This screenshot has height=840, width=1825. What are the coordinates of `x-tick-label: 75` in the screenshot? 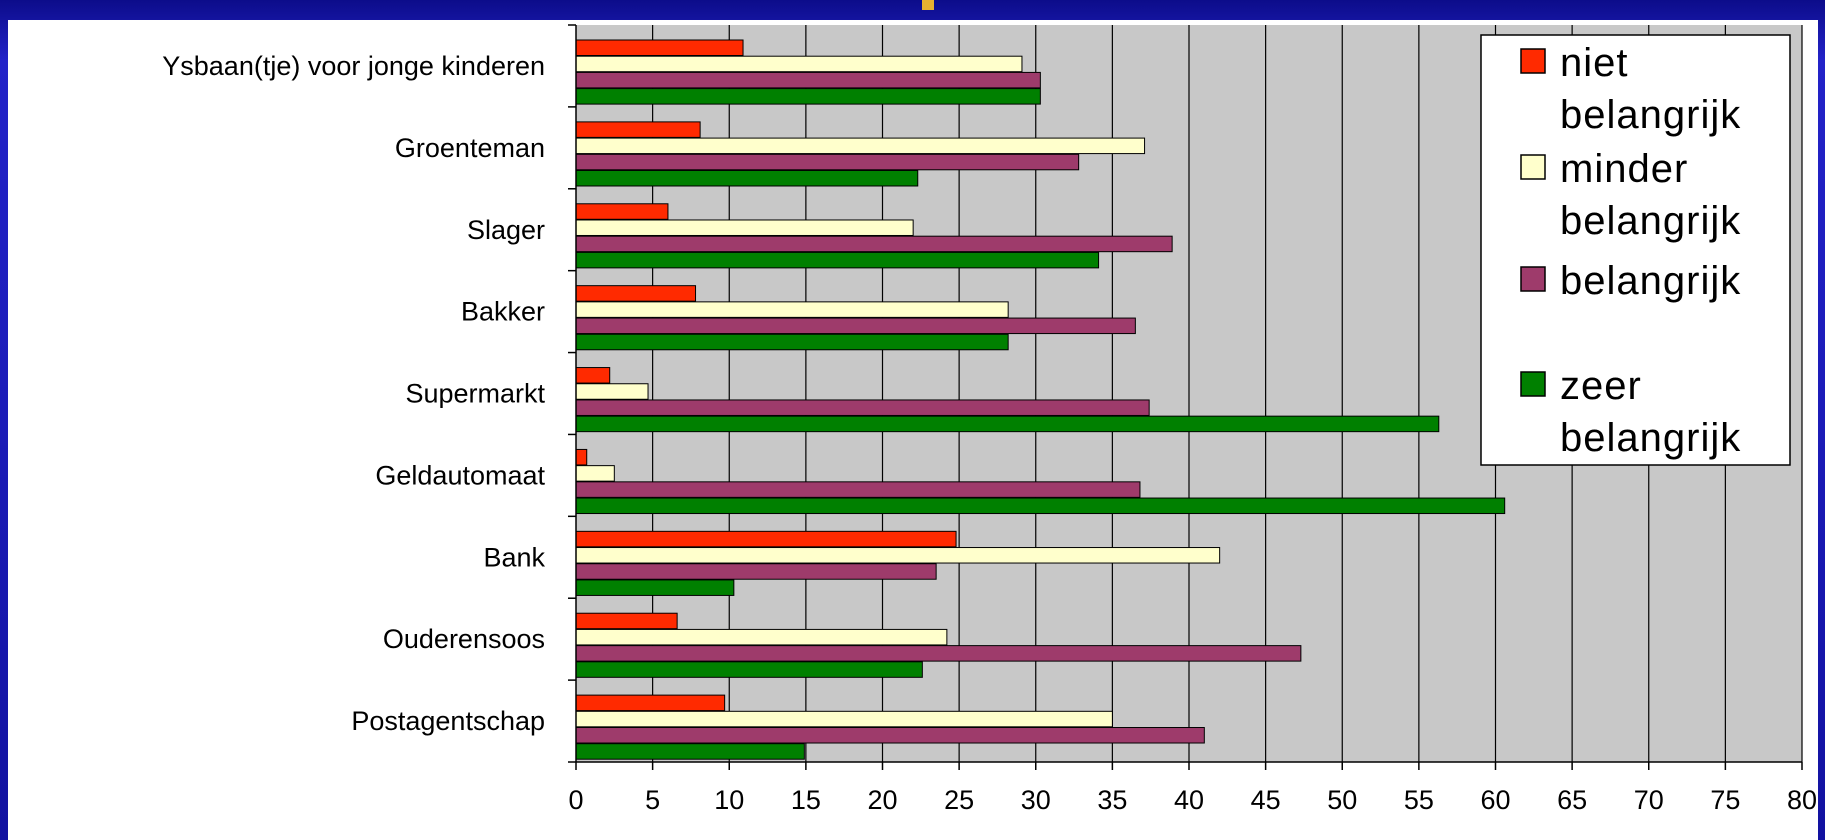 It's located at (1725, 800).